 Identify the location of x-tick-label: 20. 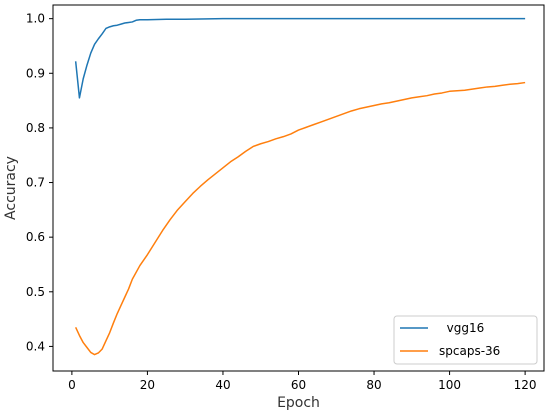
(147, 385).